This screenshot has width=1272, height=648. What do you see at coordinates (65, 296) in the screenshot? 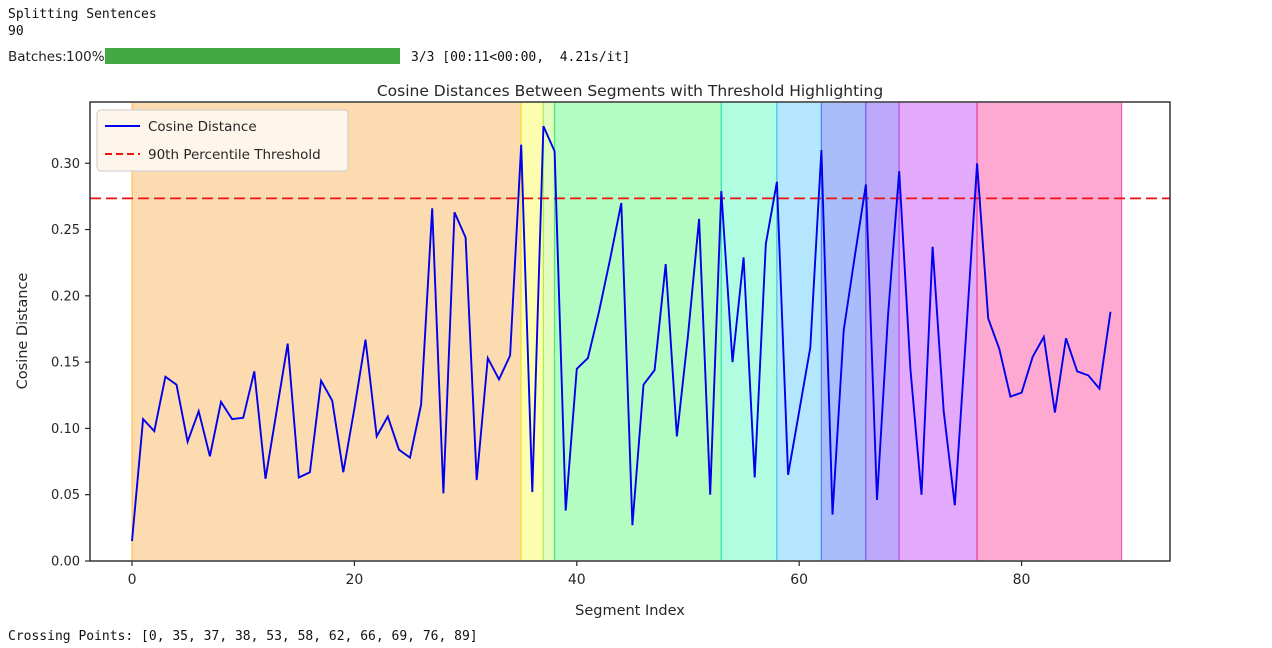
I see `y-tick-label: 0.20` at bounding box center [65, 296].